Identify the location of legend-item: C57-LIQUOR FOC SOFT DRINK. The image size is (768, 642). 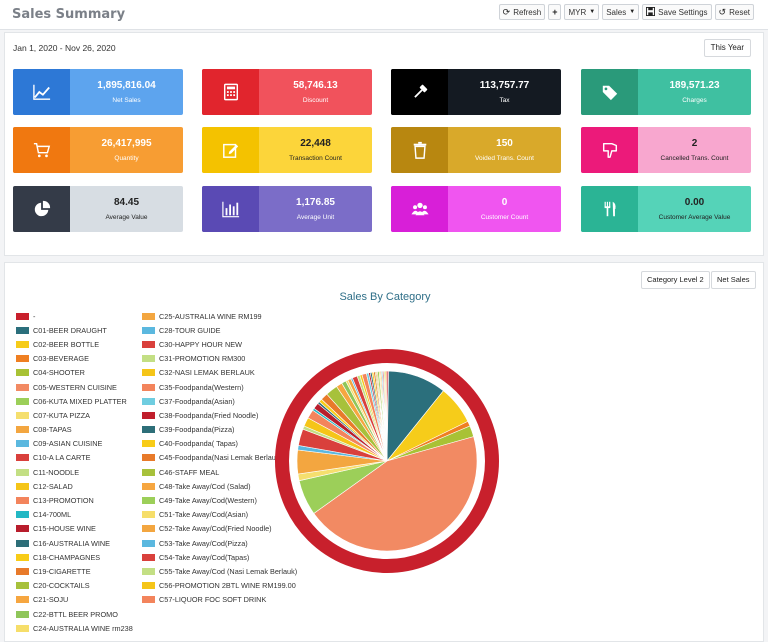
(219, 600).